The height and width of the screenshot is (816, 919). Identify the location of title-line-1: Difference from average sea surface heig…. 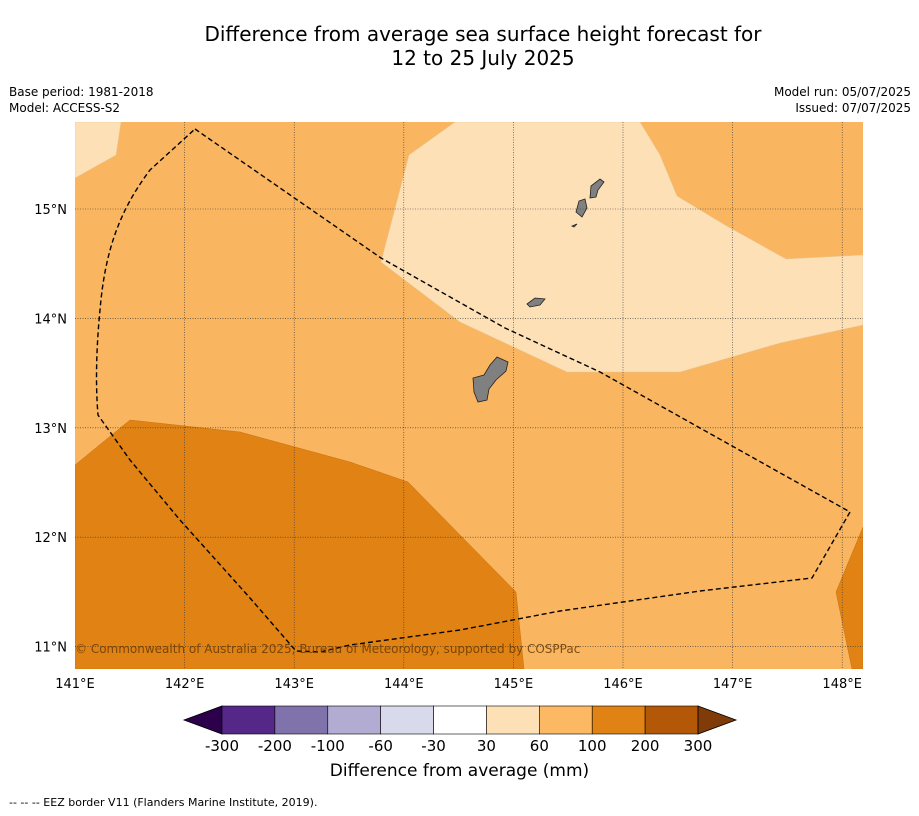
(483, 34).